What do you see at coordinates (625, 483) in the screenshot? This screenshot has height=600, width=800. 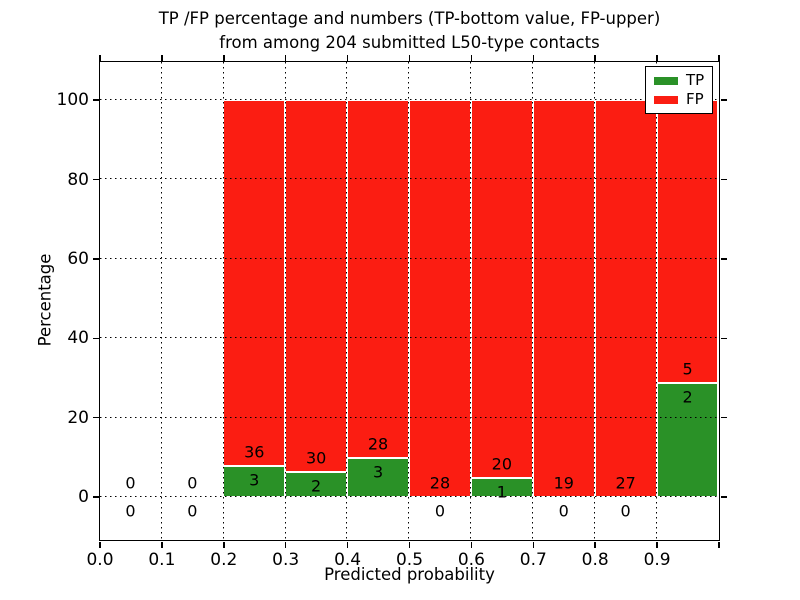 I see `fp-count-label: 27` at bounding box center [625, 483].